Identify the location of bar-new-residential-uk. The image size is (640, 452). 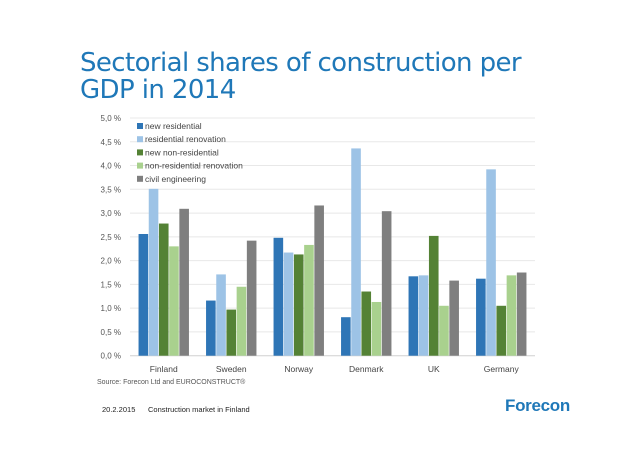
(413, 316).